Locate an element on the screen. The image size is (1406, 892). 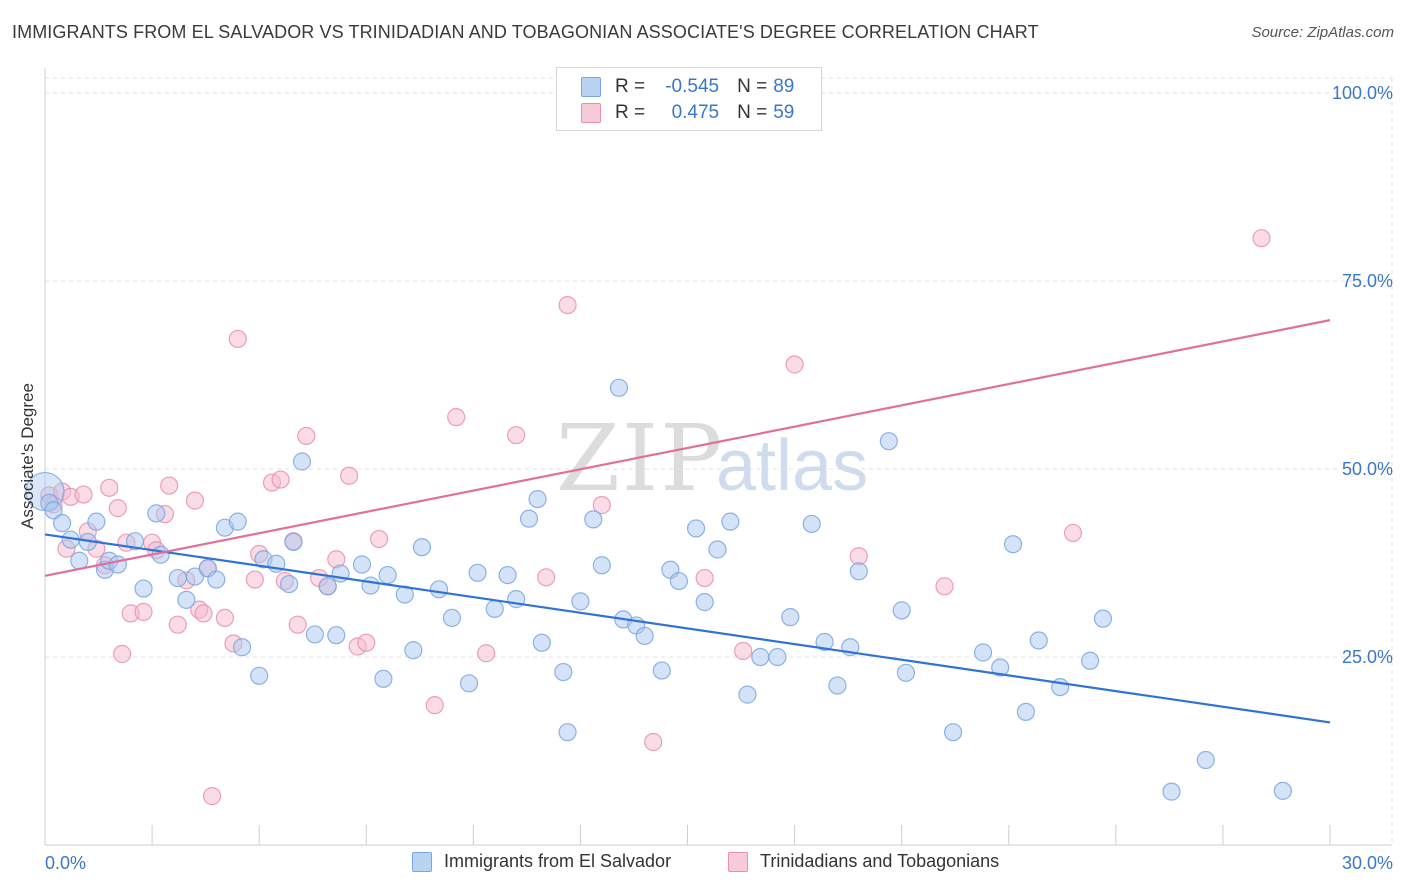
bottom-legend-trinidadians: Trinidadians and Tobagonians is located at coordinates (863, 861).